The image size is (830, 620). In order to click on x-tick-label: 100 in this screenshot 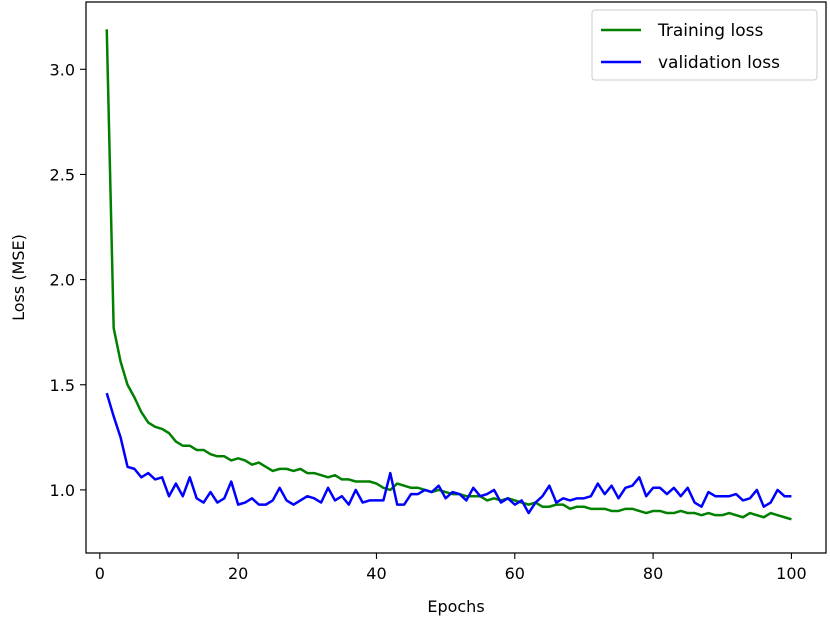, I will do `click(791, 573)`.